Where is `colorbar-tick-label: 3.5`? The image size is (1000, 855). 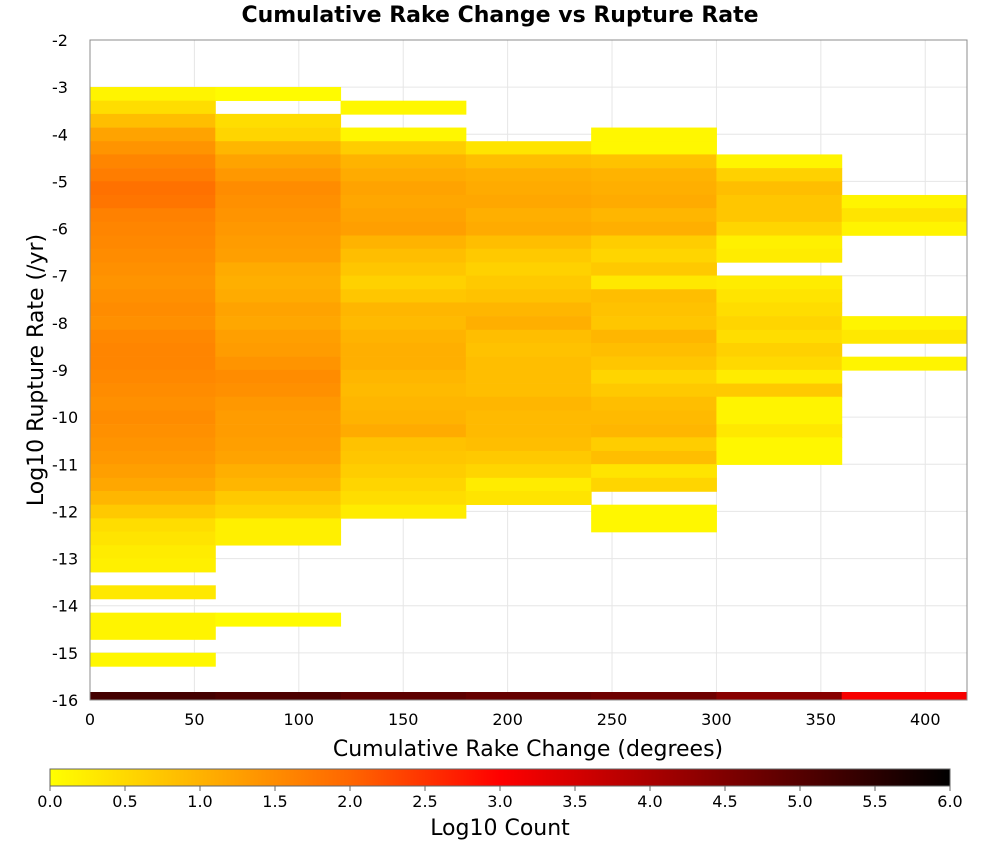 colorbar-tick-label: 3.5 is located at coordinates (574, 801).